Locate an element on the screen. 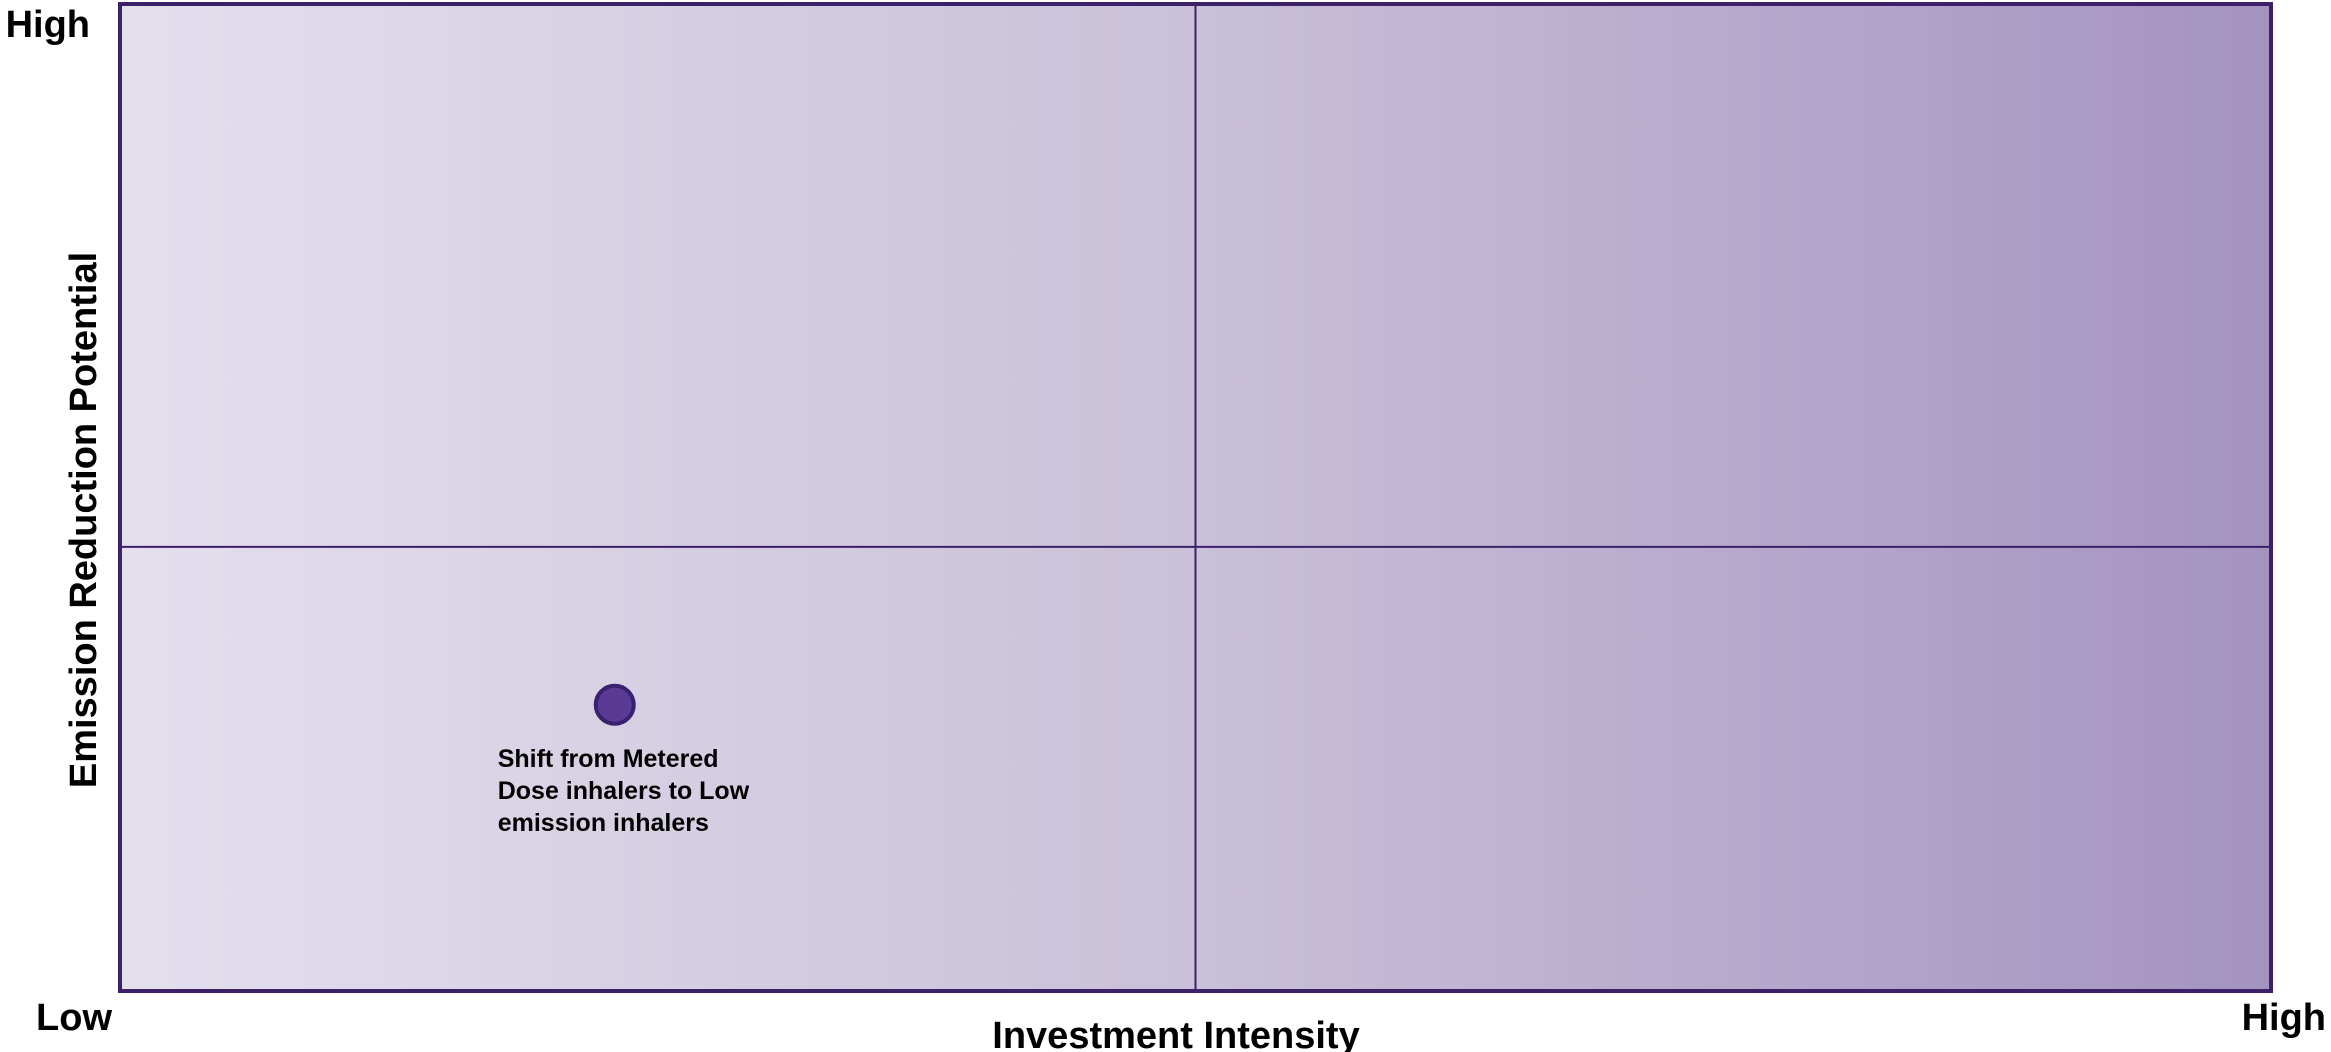 The height and width of the screenshot is (1052, 2331). point-label: emission inhalers is located at coordinates (603, 823).